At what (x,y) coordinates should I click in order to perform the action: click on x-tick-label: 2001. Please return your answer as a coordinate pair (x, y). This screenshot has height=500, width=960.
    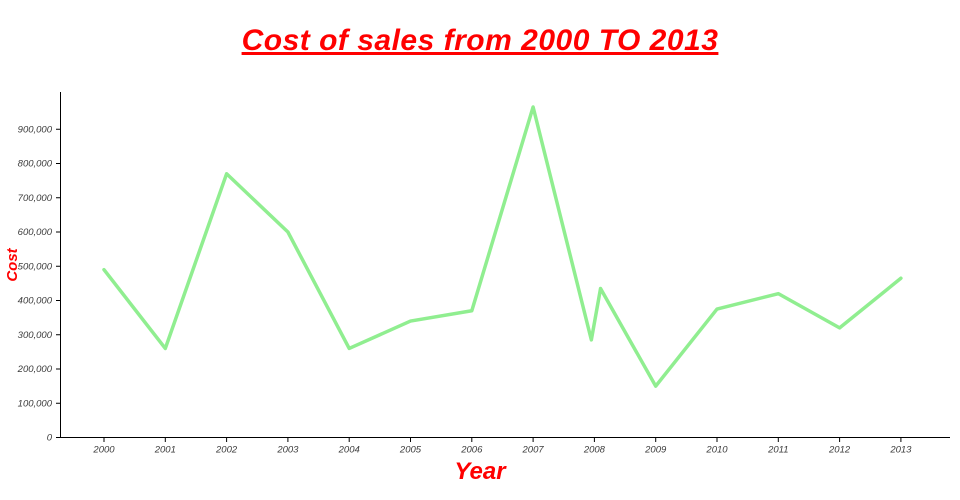
    Looking at the image, I should click on (165, 450).